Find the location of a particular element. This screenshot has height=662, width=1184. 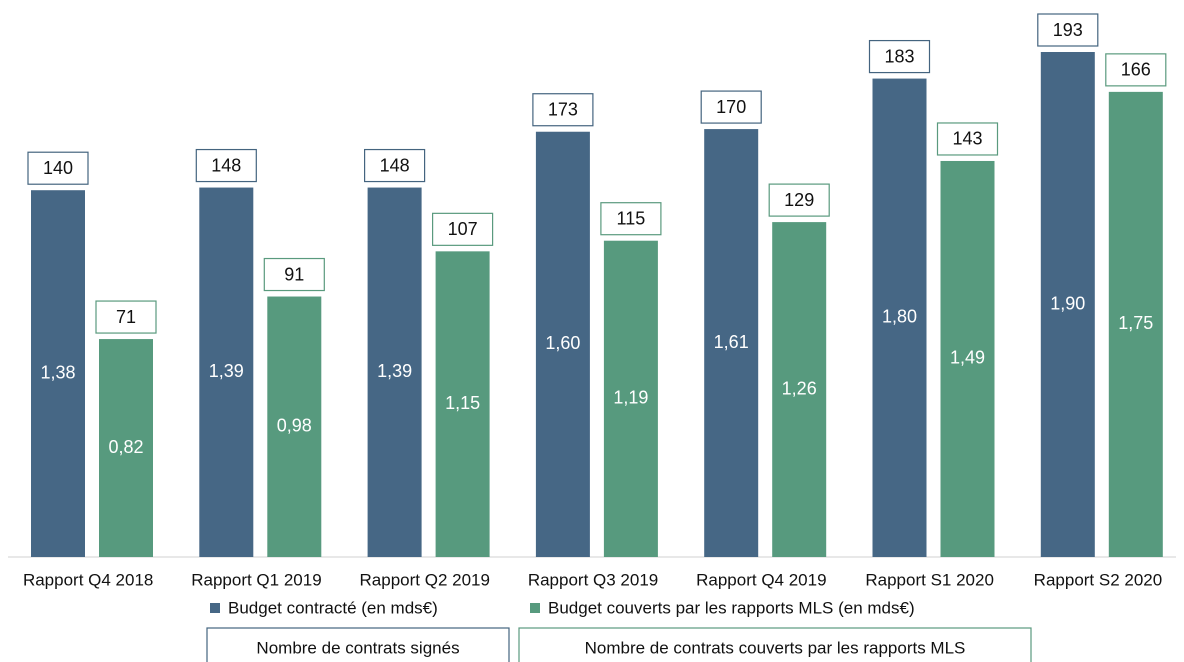

value-label: 0,98 is located at coordinates (294, 426).